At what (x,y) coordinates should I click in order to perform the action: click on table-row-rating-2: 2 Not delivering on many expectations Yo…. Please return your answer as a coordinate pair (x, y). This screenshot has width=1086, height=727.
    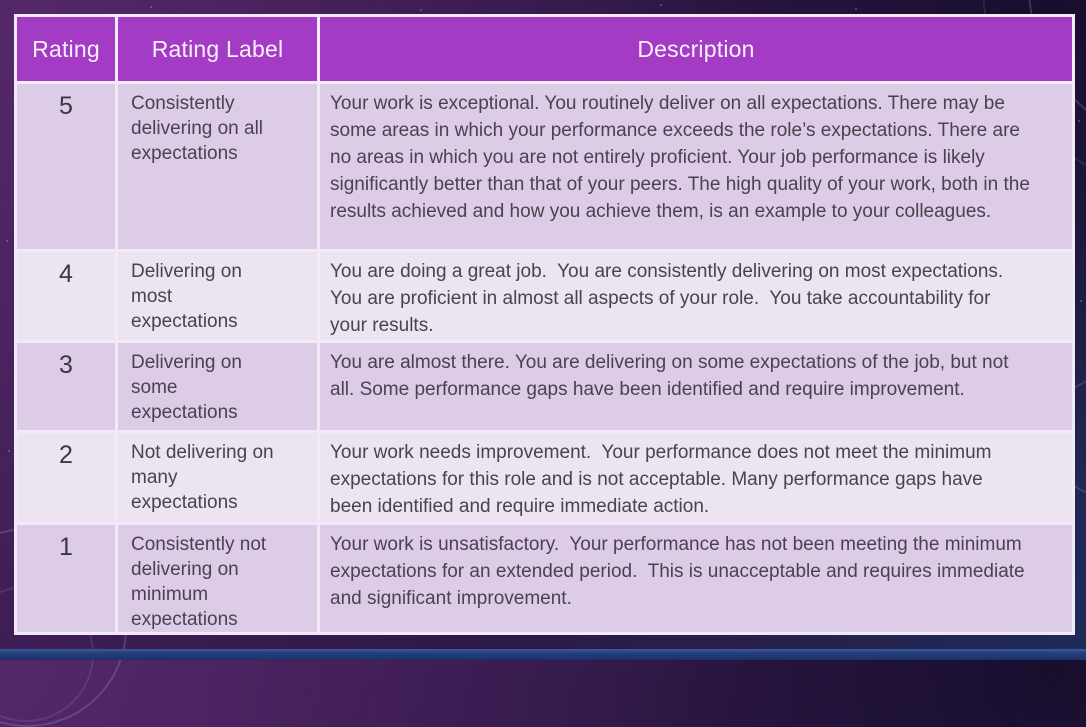
    Looking at the image, I should click on (544, 477).